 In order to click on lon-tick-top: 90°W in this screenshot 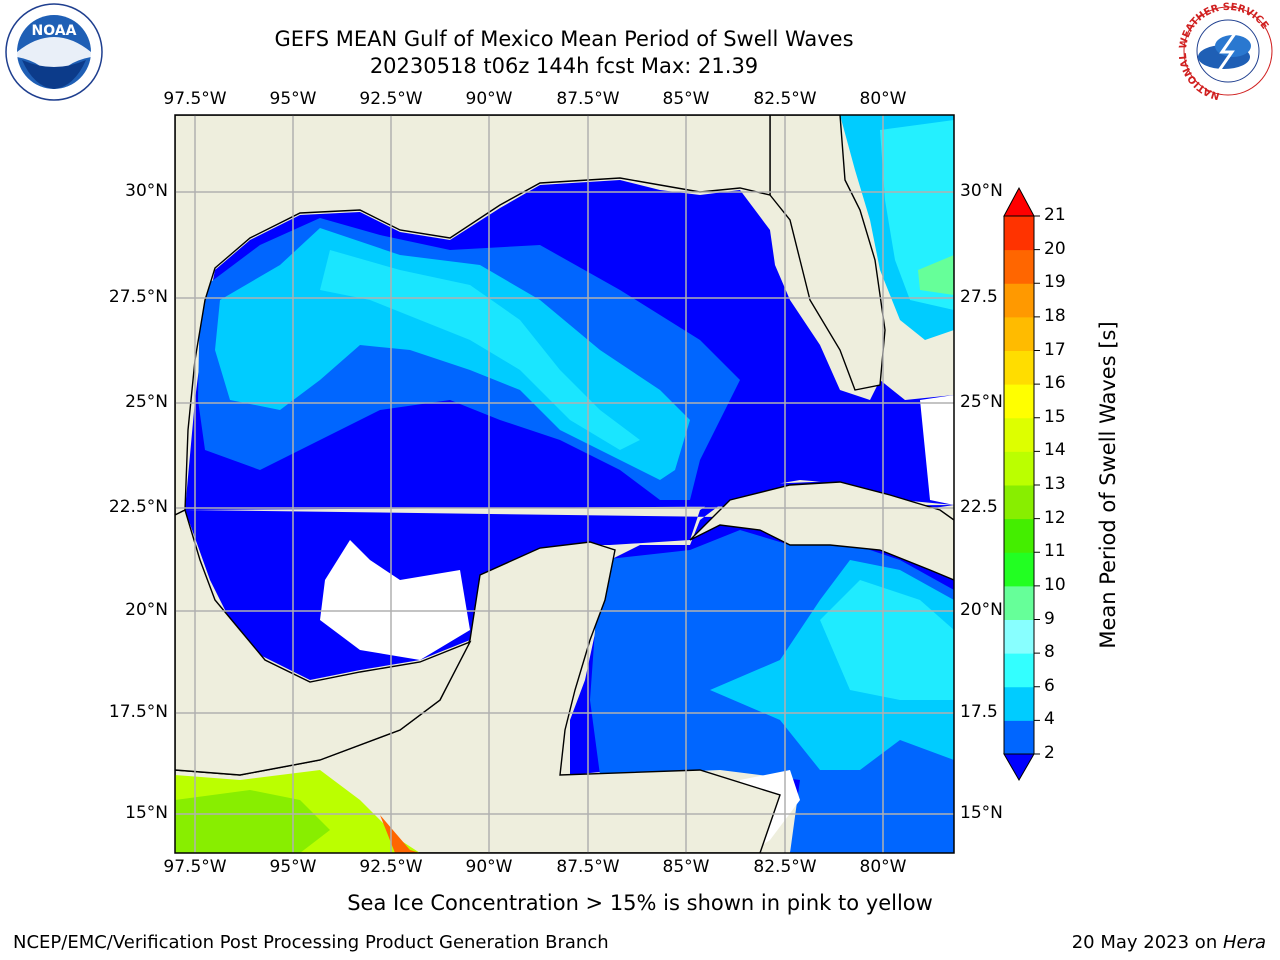, I will do `click(489, 99)`.